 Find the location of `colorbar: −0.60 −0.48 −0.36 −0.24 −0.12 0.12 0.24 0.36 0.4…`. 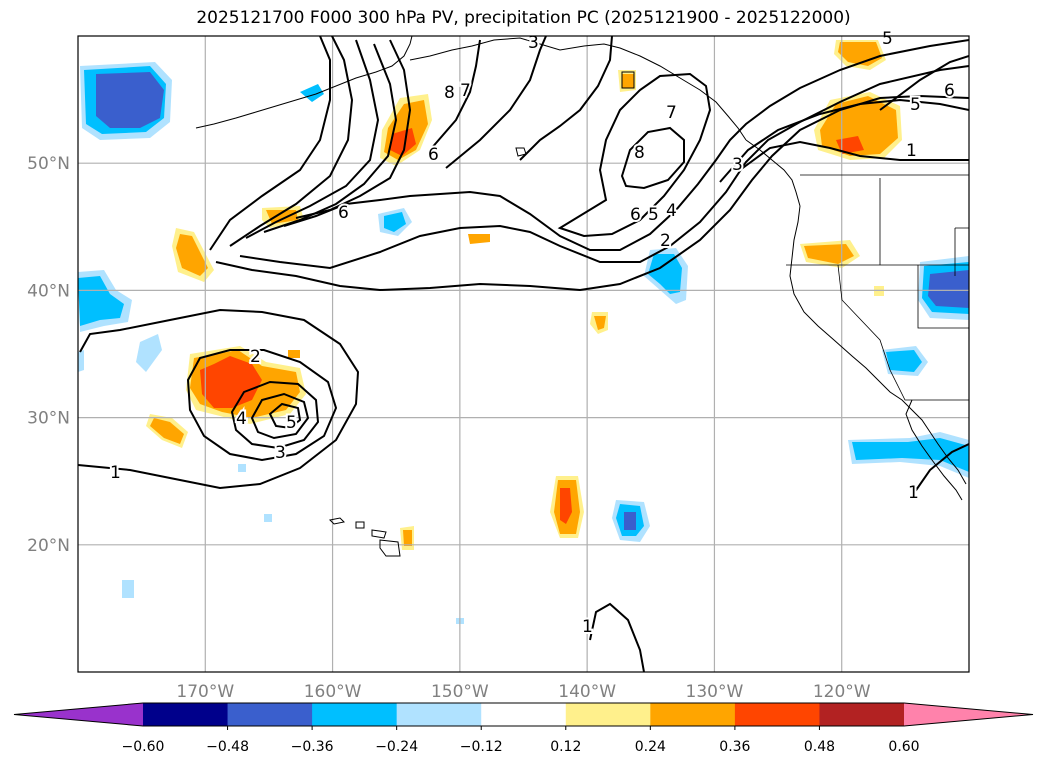

colorbar: −0.60 −0.48 −0.36 −0.24 −0.12 0.12 0.24 0.36 0.4… is located at coordinates (523, 728).